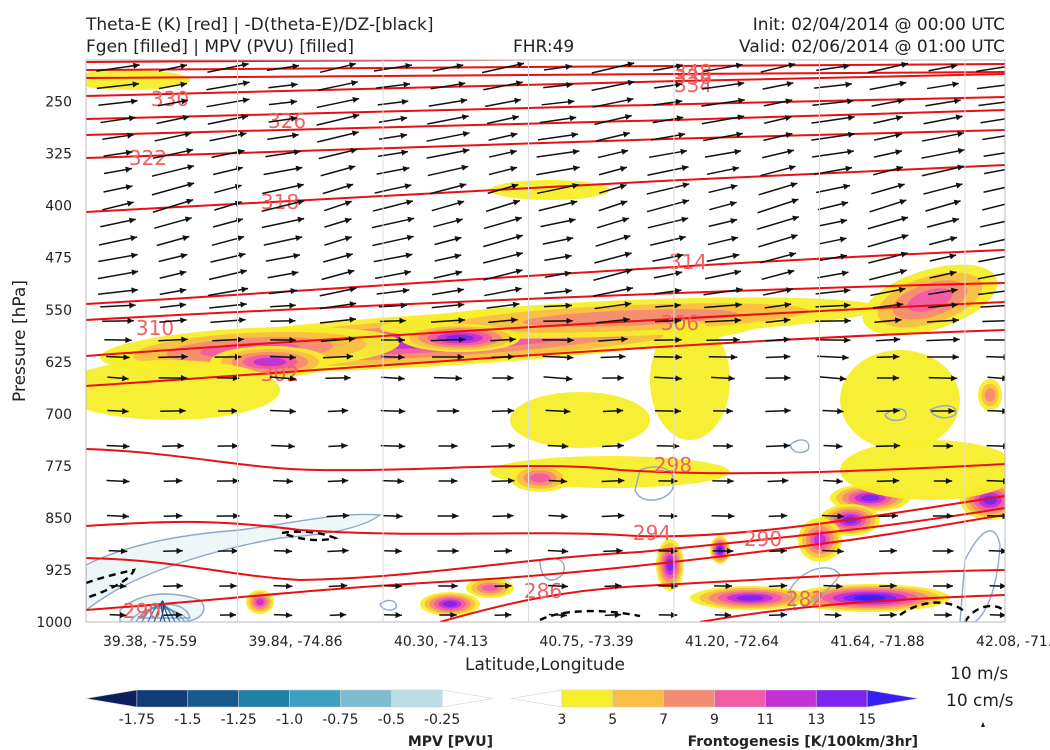 Image resolution: width=1050 pixels, height=750 pixels. I want to click on y-tick-label: 250, so click(58, 103).